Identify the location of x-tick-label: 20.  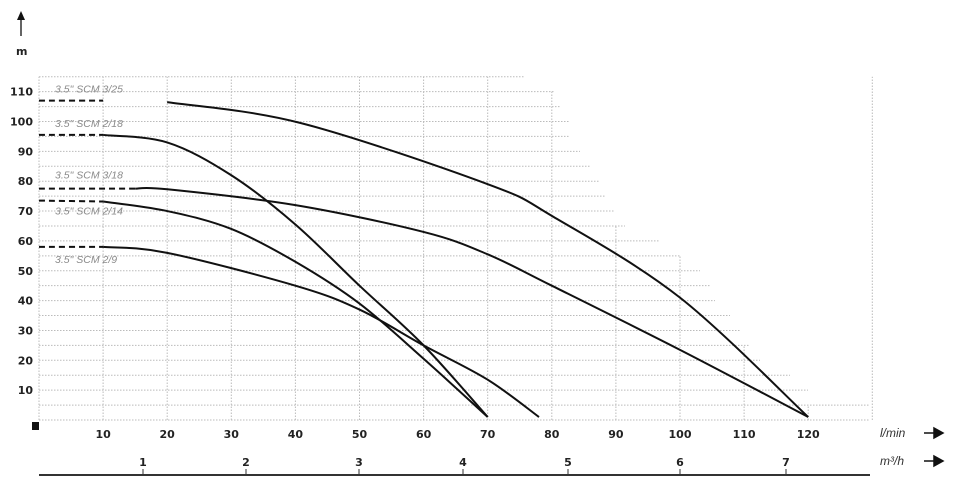
(168, 434).